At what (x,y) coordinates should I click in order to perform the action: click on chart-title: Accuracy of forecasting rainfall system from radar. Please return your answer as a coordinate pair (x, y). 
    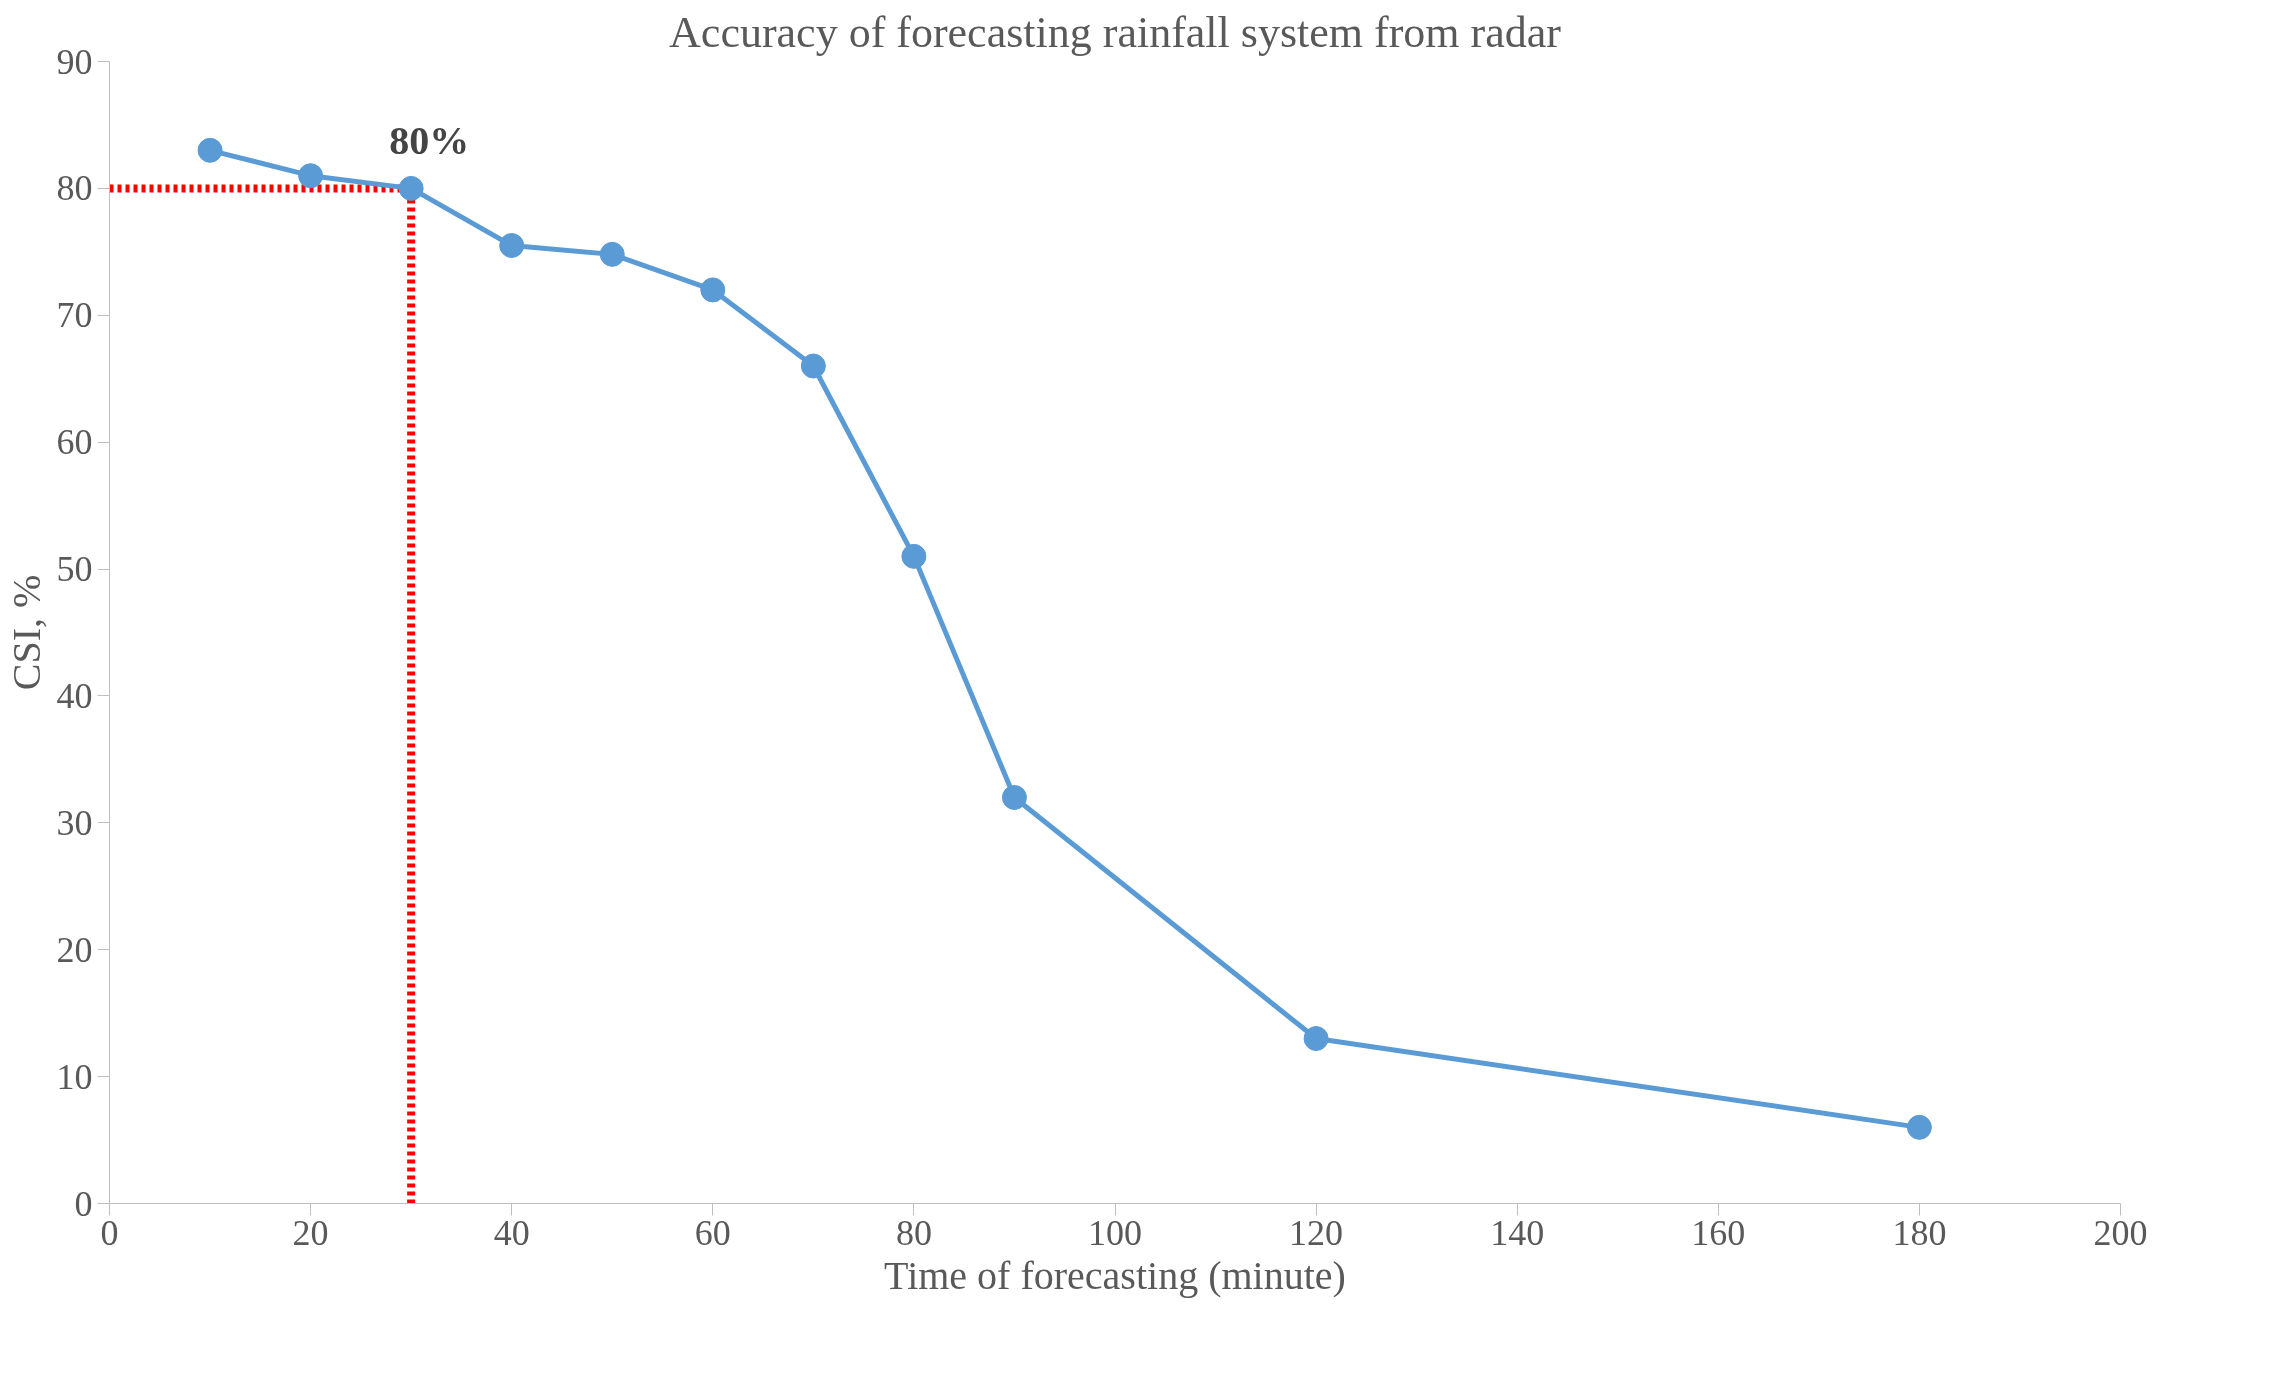
    Looking at the image, I should click on (1115, 32).